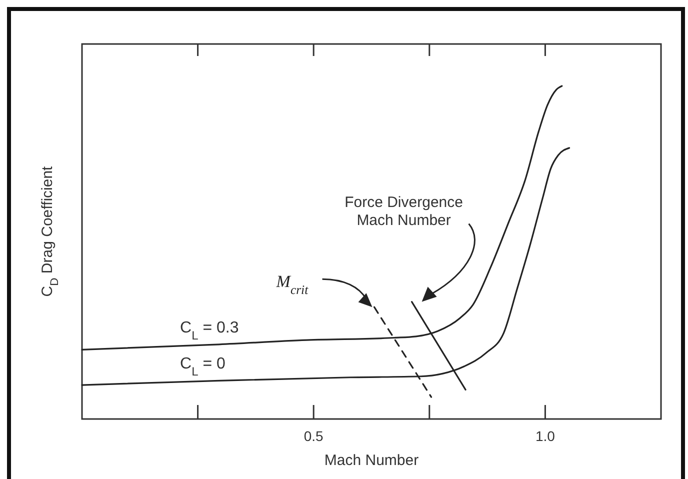  I want to click on x-axis-title: Mach Number, so click(371, 460).